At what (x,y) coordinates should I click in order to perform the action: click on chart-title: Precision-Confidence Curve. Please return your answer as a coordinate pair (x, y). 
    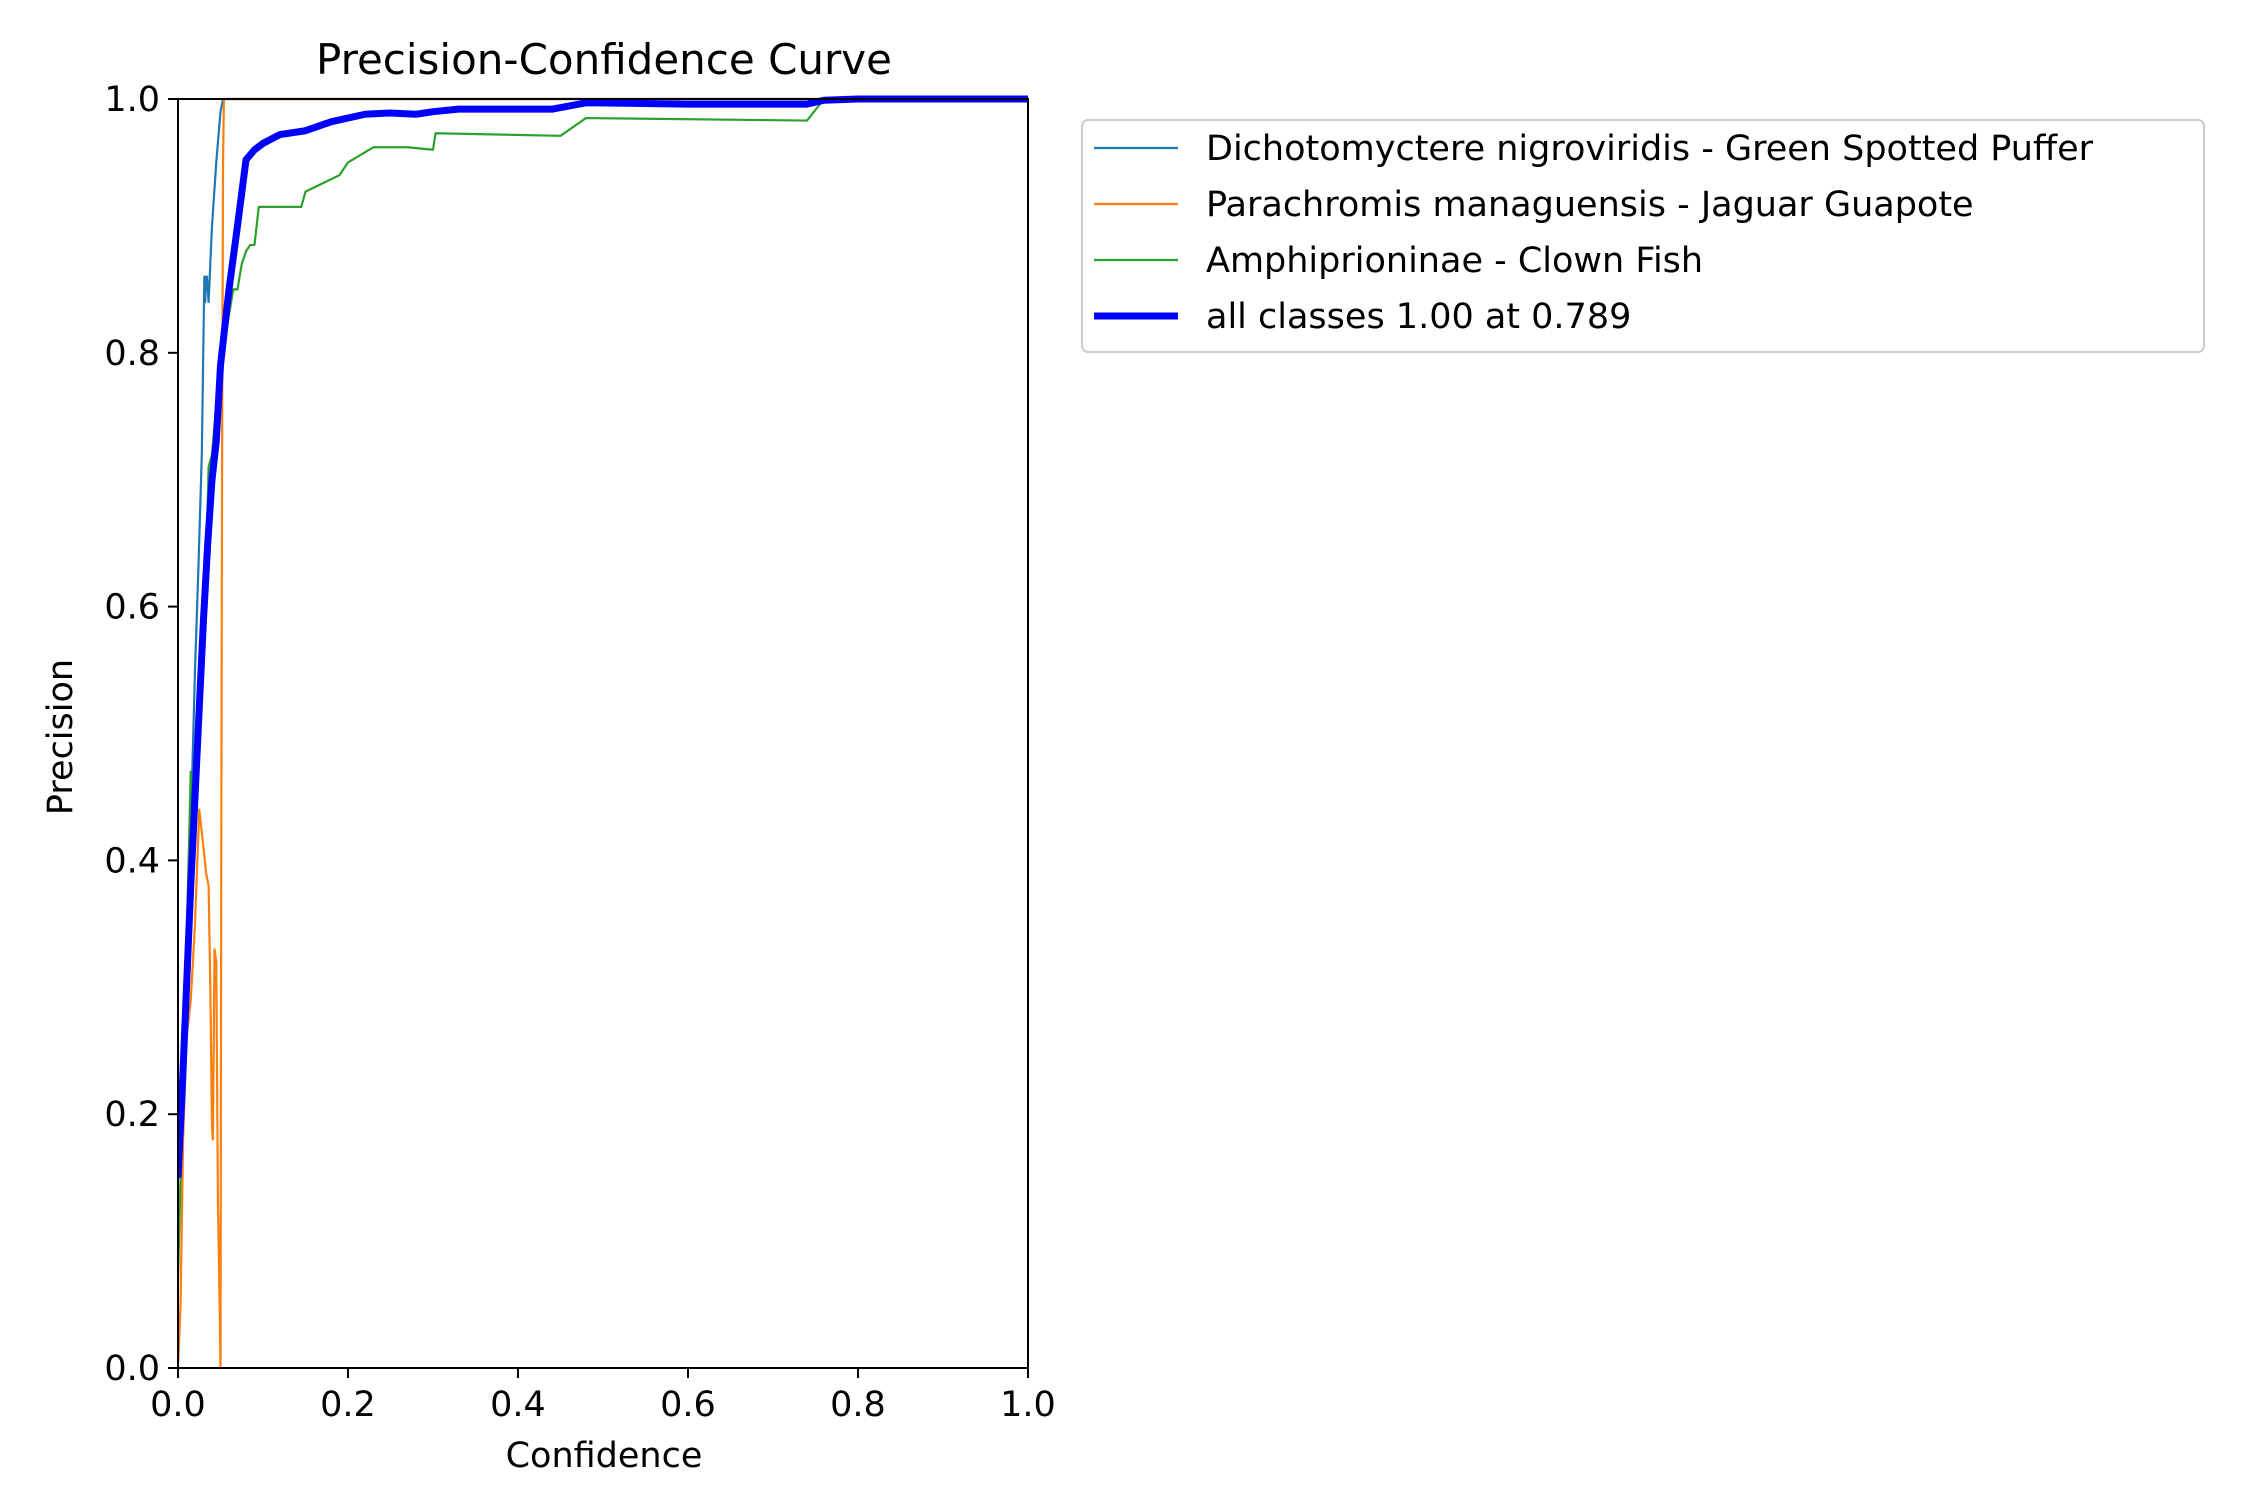
    Looking at the image, I should click on (604, 59).